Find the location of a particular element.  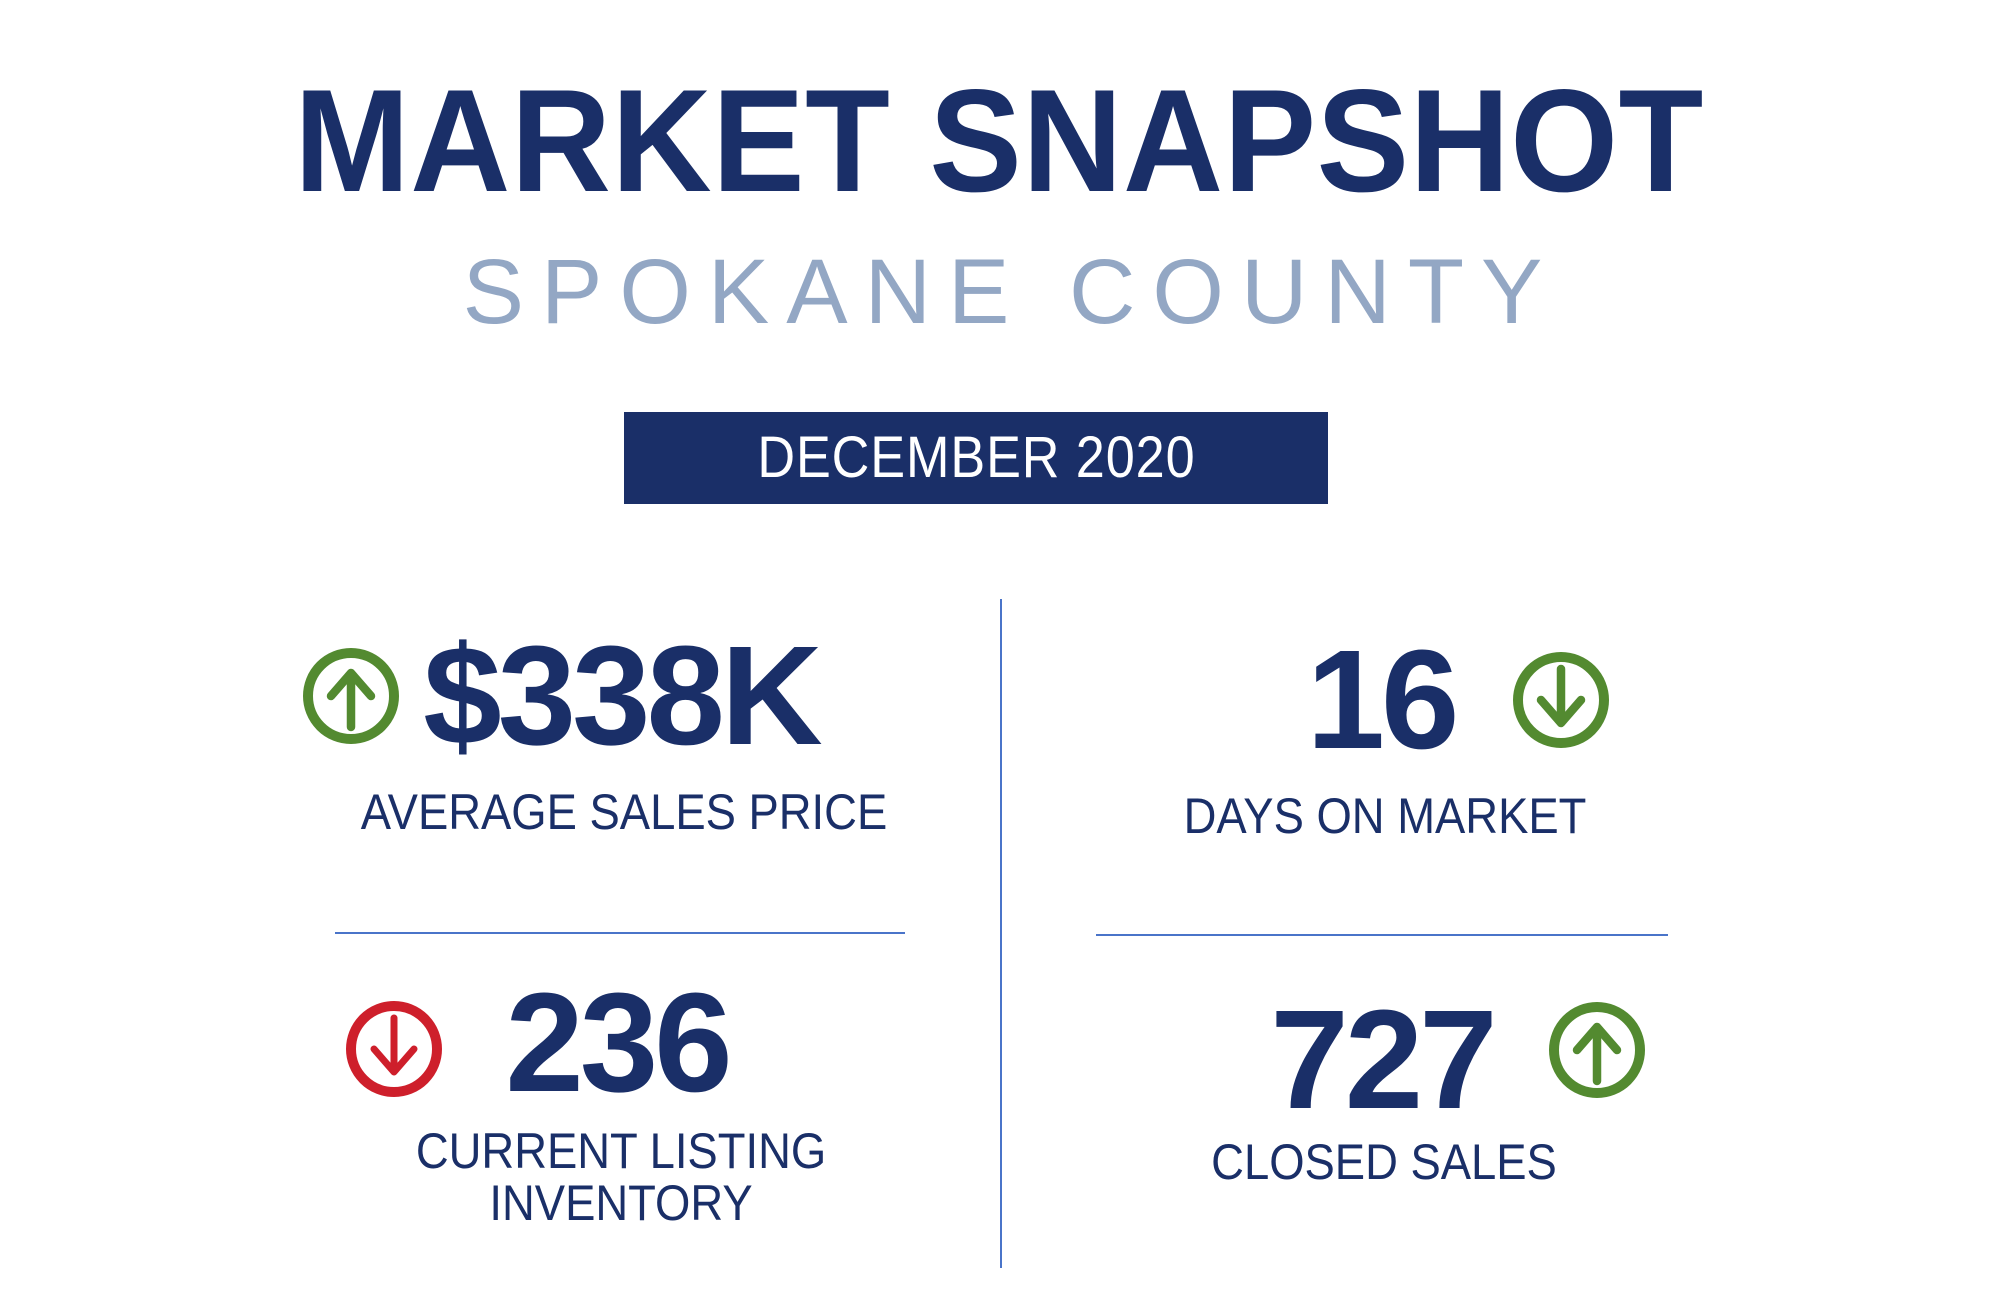

stat-label-average-sales-price: AVERAGE SALES PRICE is located at coordinates (624, 812).